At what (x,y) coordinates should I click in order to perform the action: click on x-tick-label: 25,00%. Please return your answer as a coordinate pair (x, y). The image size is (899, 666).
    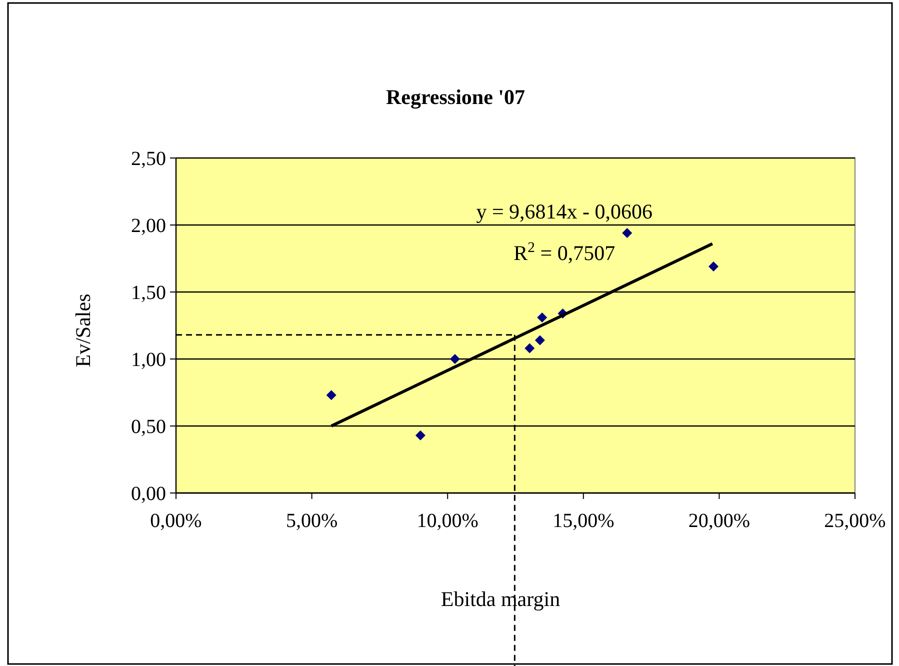
    Looking at the image, I should click on (855, 521).